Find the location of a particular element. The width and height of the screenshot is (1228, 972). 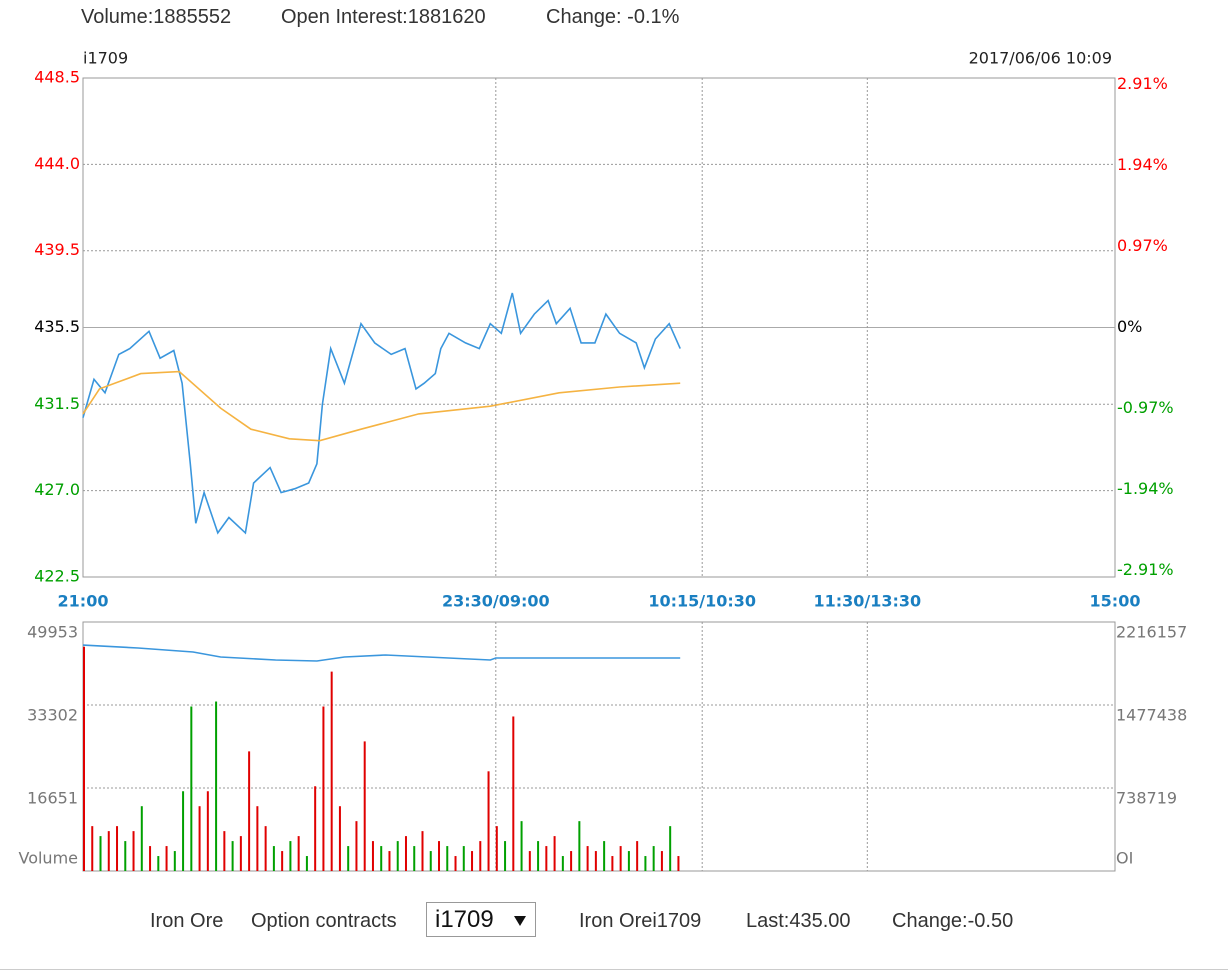

symbol: i1709 is located at coordinates (105, 58).